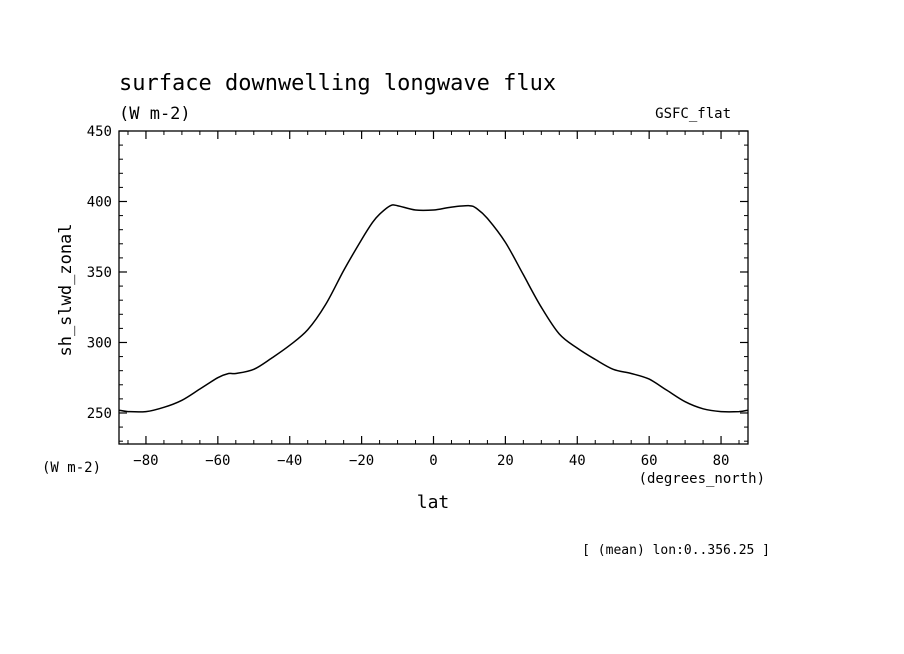  Describe the element at coordinates (505, 461) in the screenshot. I see `x-tick-label: 20` at that location.